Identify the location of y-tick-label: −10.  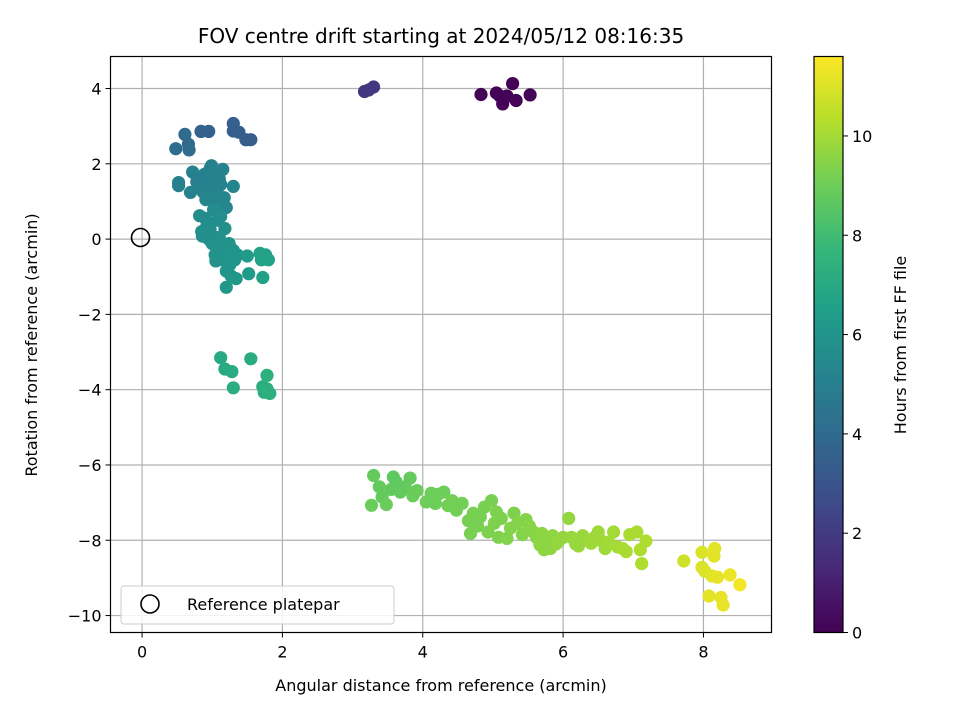
(85, 616).